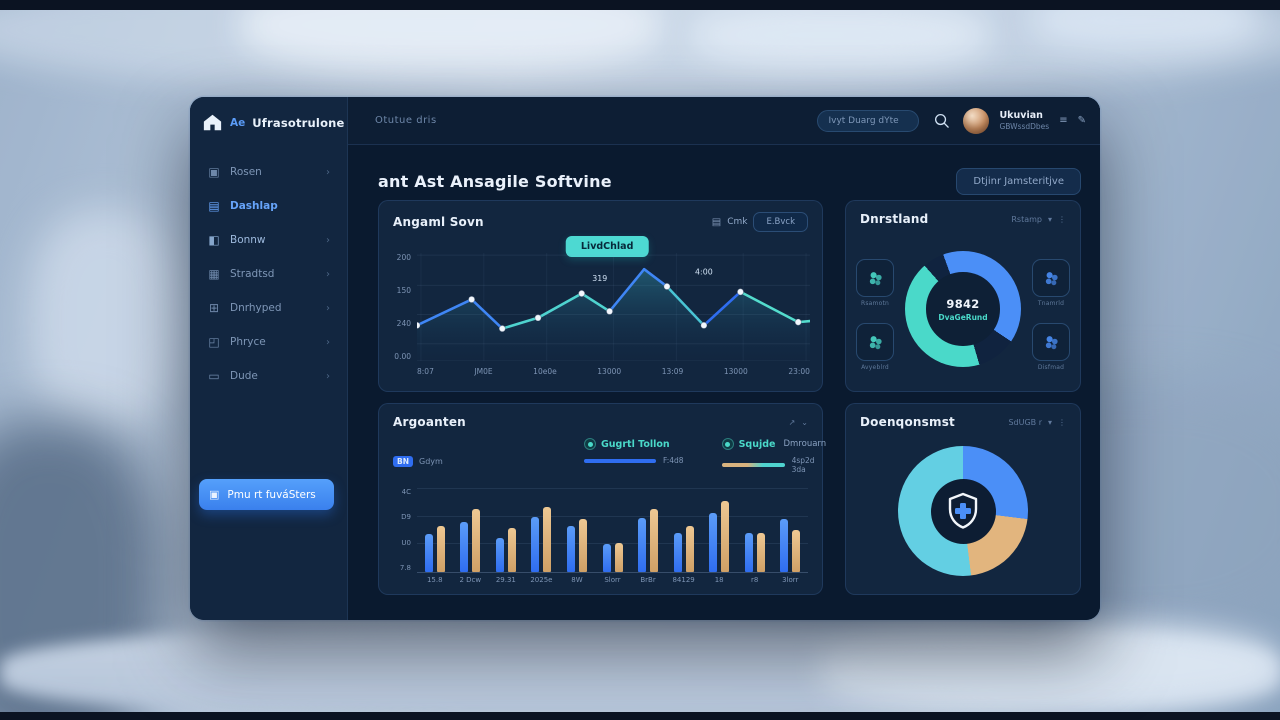 The image size is (1280, 720). What do you see at coordinates (868, 120) in the screenshot?
I see `search-input` at bounding box center [868, 120].